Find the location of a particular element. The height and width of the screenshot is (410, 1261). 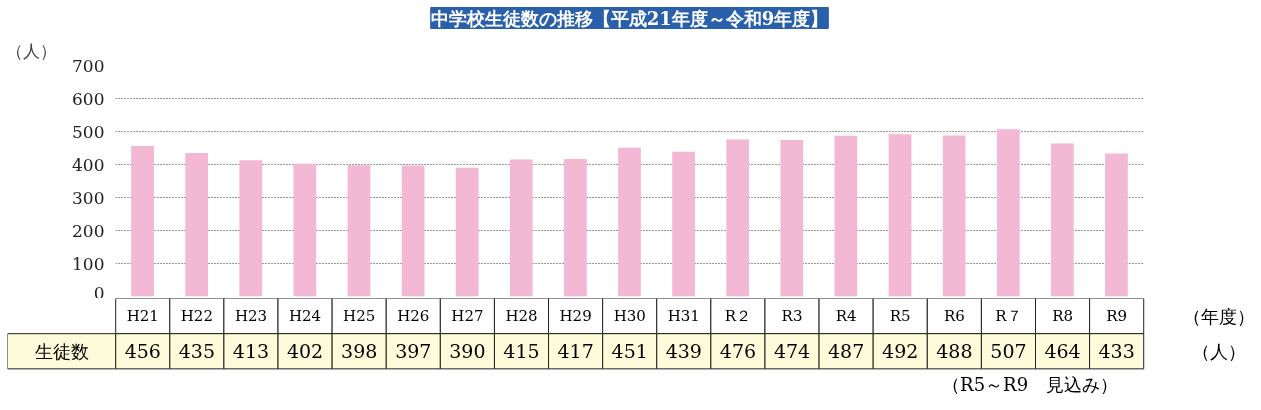

x-tick-label: H31 is located at coordinates (683, 316).